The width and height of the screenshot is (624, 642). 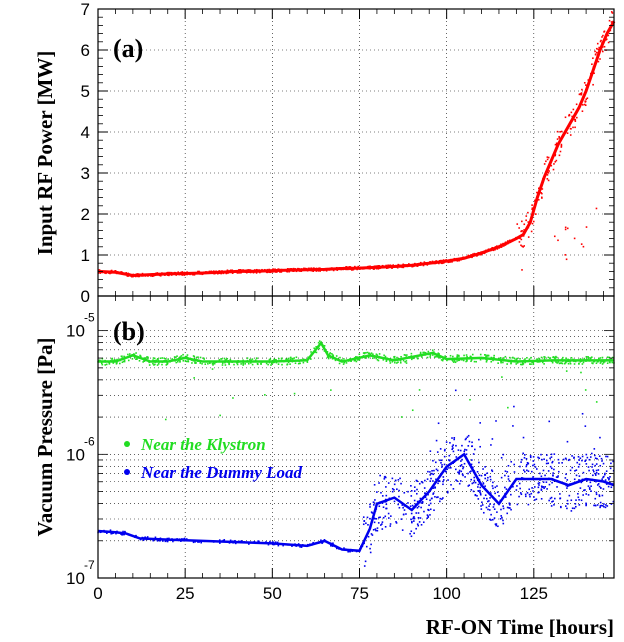 I want to click on x-tick-label: 50, so click(x=272, y=593).